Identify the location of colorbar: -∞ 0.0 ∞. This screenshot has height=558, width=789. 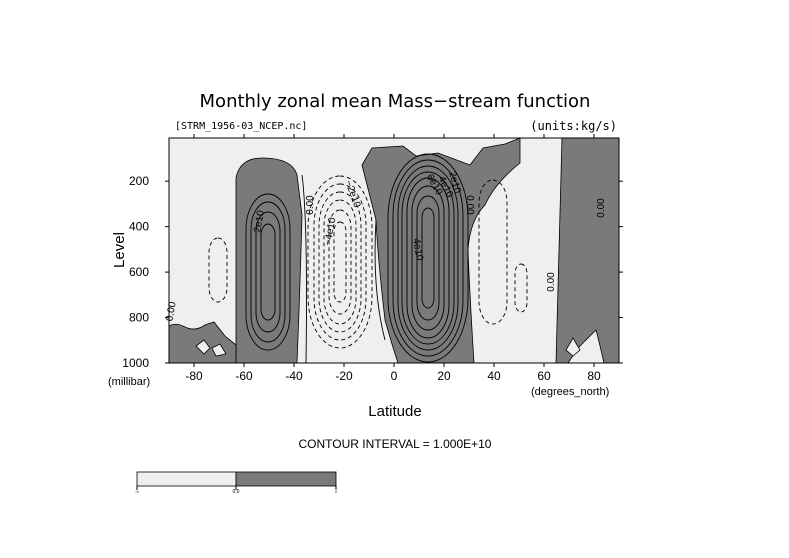
(236, 483).